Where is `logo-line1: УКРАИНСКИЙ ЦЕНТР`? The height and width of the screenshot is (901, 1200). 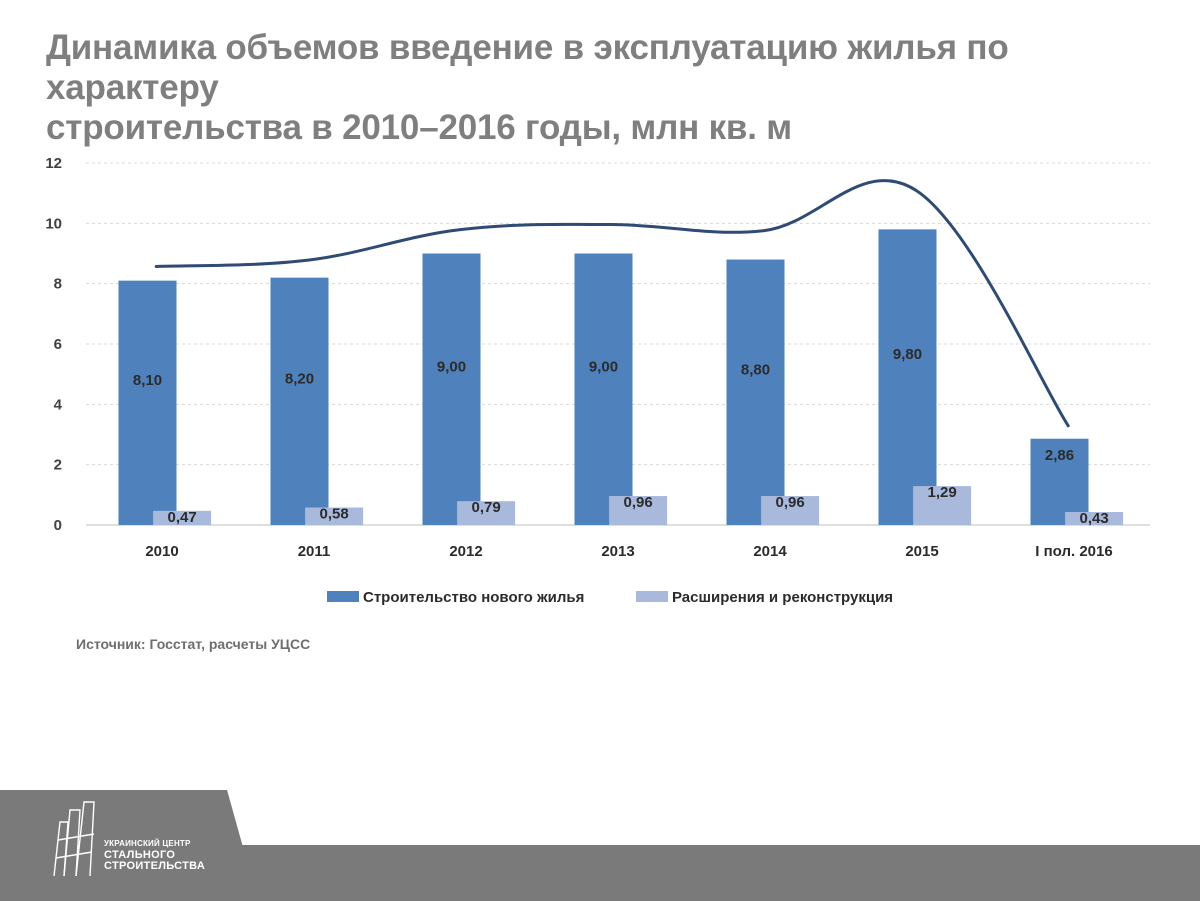
logo-line1: УКРАИНСКИЙ ЦЕНТР is located at coordinates (147, 843).